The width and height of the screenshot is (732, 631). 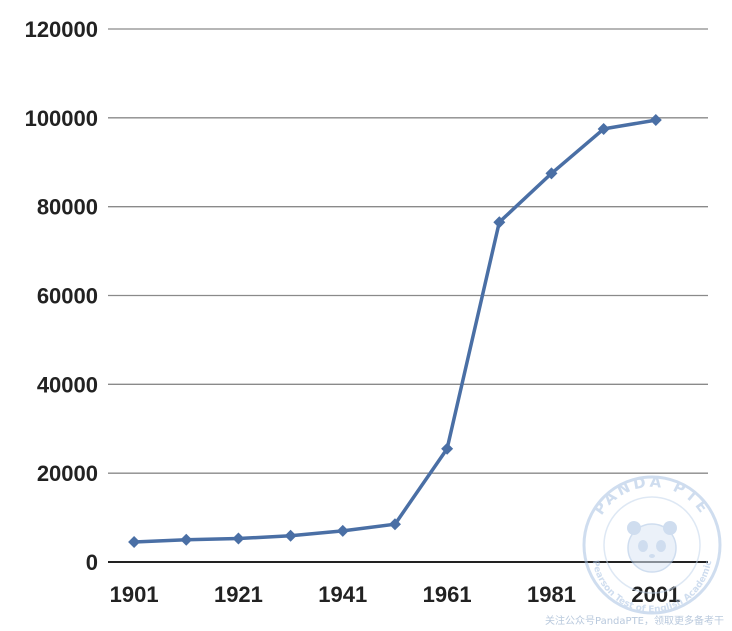 I want to click on watermark-brand: PANDA PTE, so click(x=652, y=496).